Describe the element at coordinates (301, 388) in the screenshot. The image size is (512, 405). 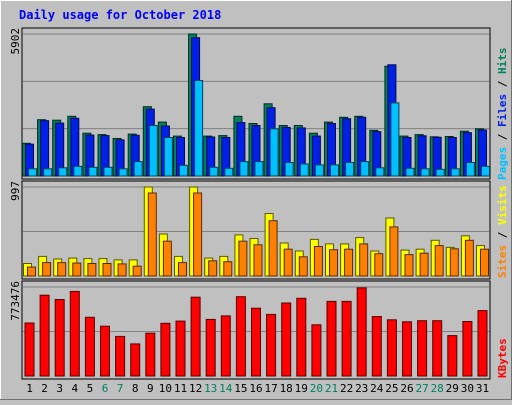
I see `x-tick-label-day-19: 19` at that location.